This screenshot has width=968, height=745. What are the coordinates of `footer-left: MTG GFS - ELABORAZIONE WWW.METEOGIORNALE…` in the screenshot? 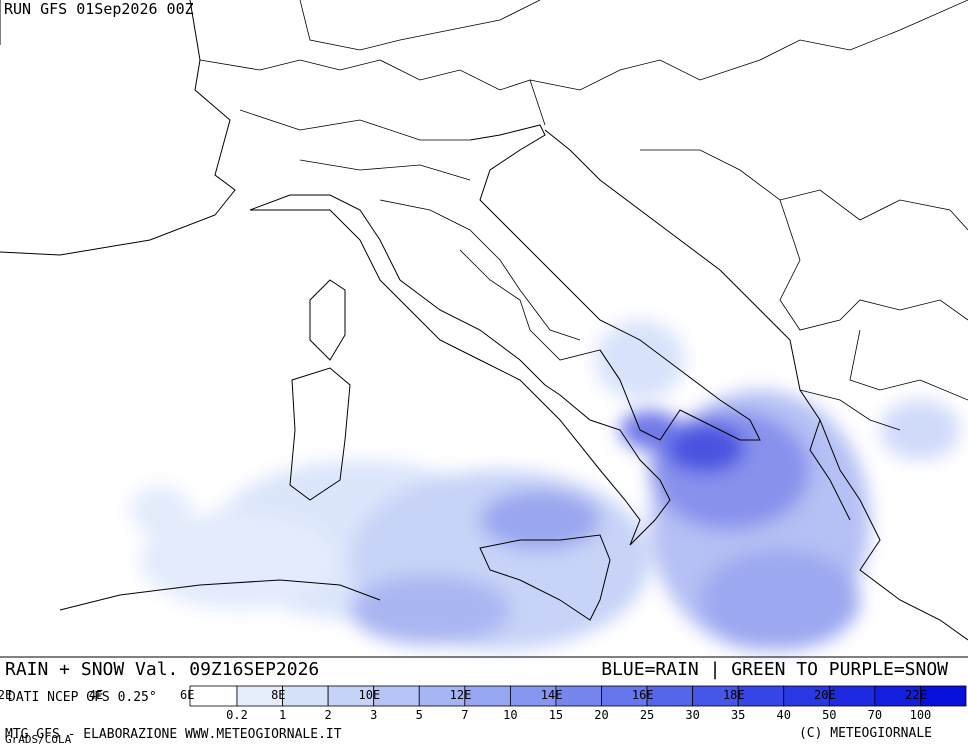 It's located at (173, 734).